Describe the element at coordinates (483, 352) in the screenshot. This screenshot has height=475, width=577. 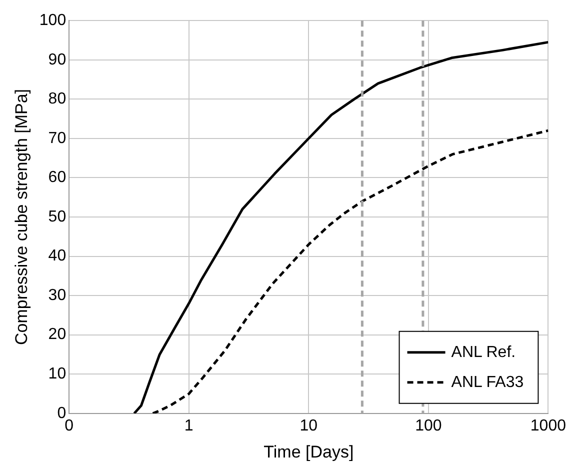
I see `legend-label: ANL Ref.` at that location.